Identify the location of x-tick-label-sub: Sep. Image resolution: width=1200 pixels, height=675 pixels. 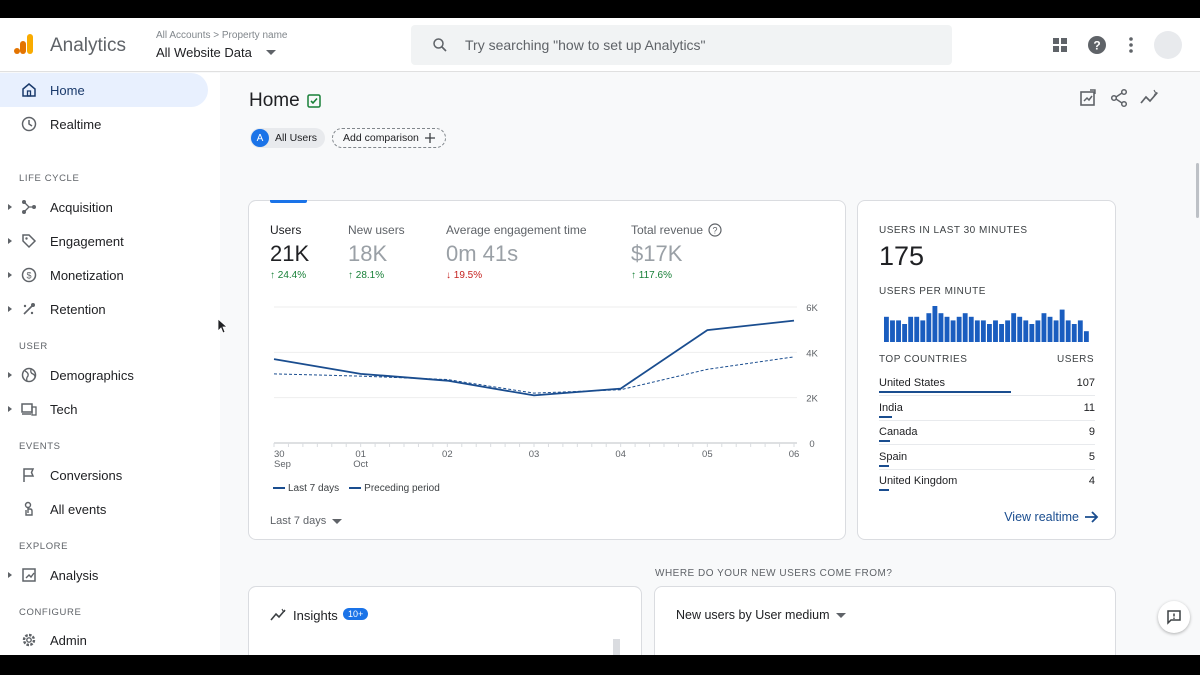
(282, 464).